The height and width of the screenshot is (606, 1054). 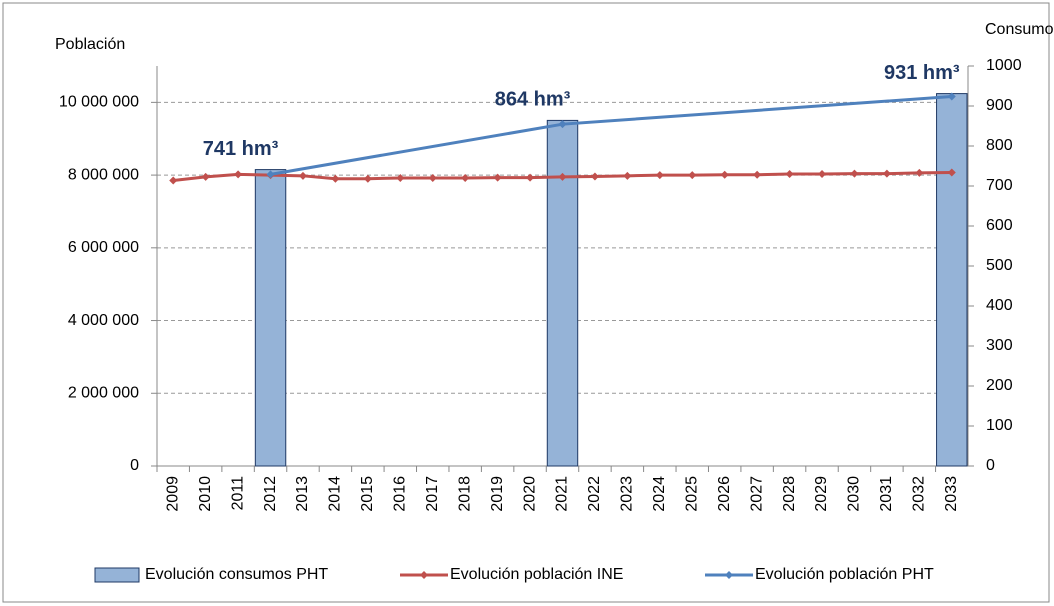 What do you see at coordinates (756, 494) in the screenshot?
I see `x-tick-label: 2027` at bounding box center [756, 494].